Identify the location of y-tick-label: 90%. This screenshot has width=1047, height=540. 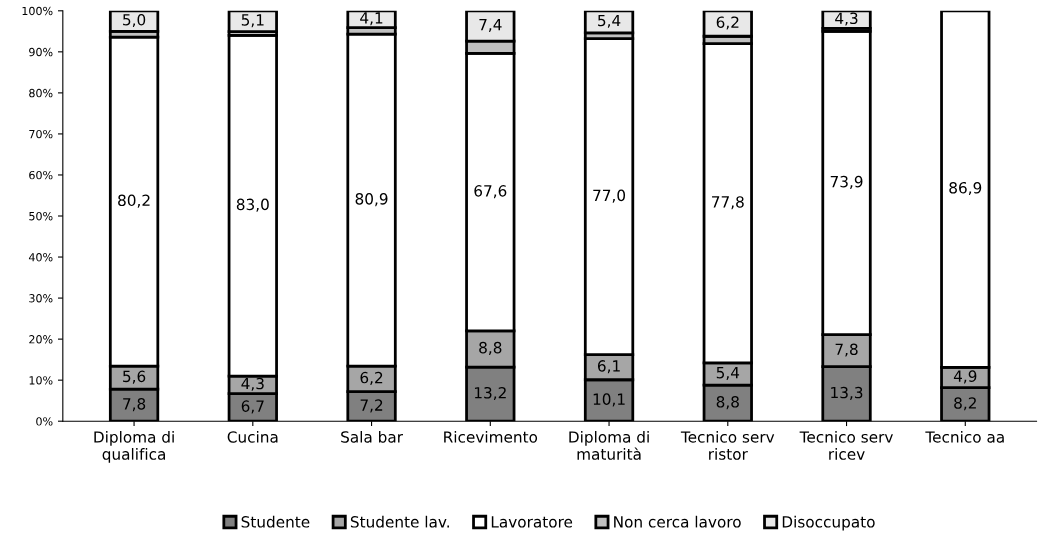
(41, 52).